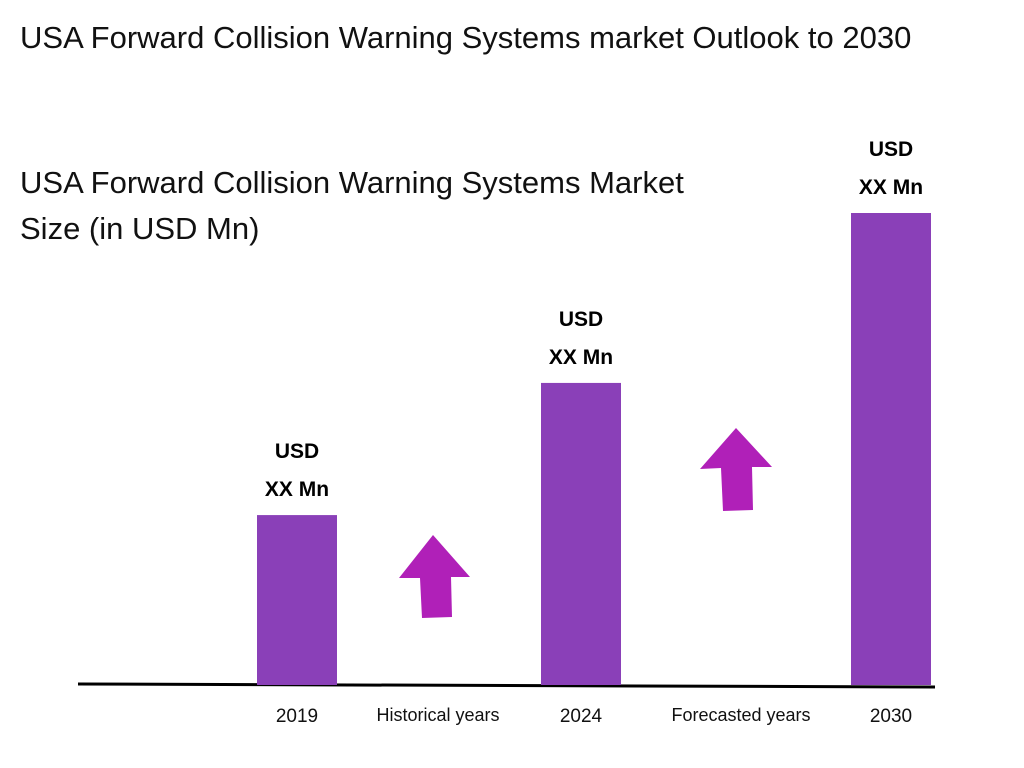  Describe the element at coordinates (740, 715) in the screenshot. I see `period-label-forecasted: Forecasted years` at that location.